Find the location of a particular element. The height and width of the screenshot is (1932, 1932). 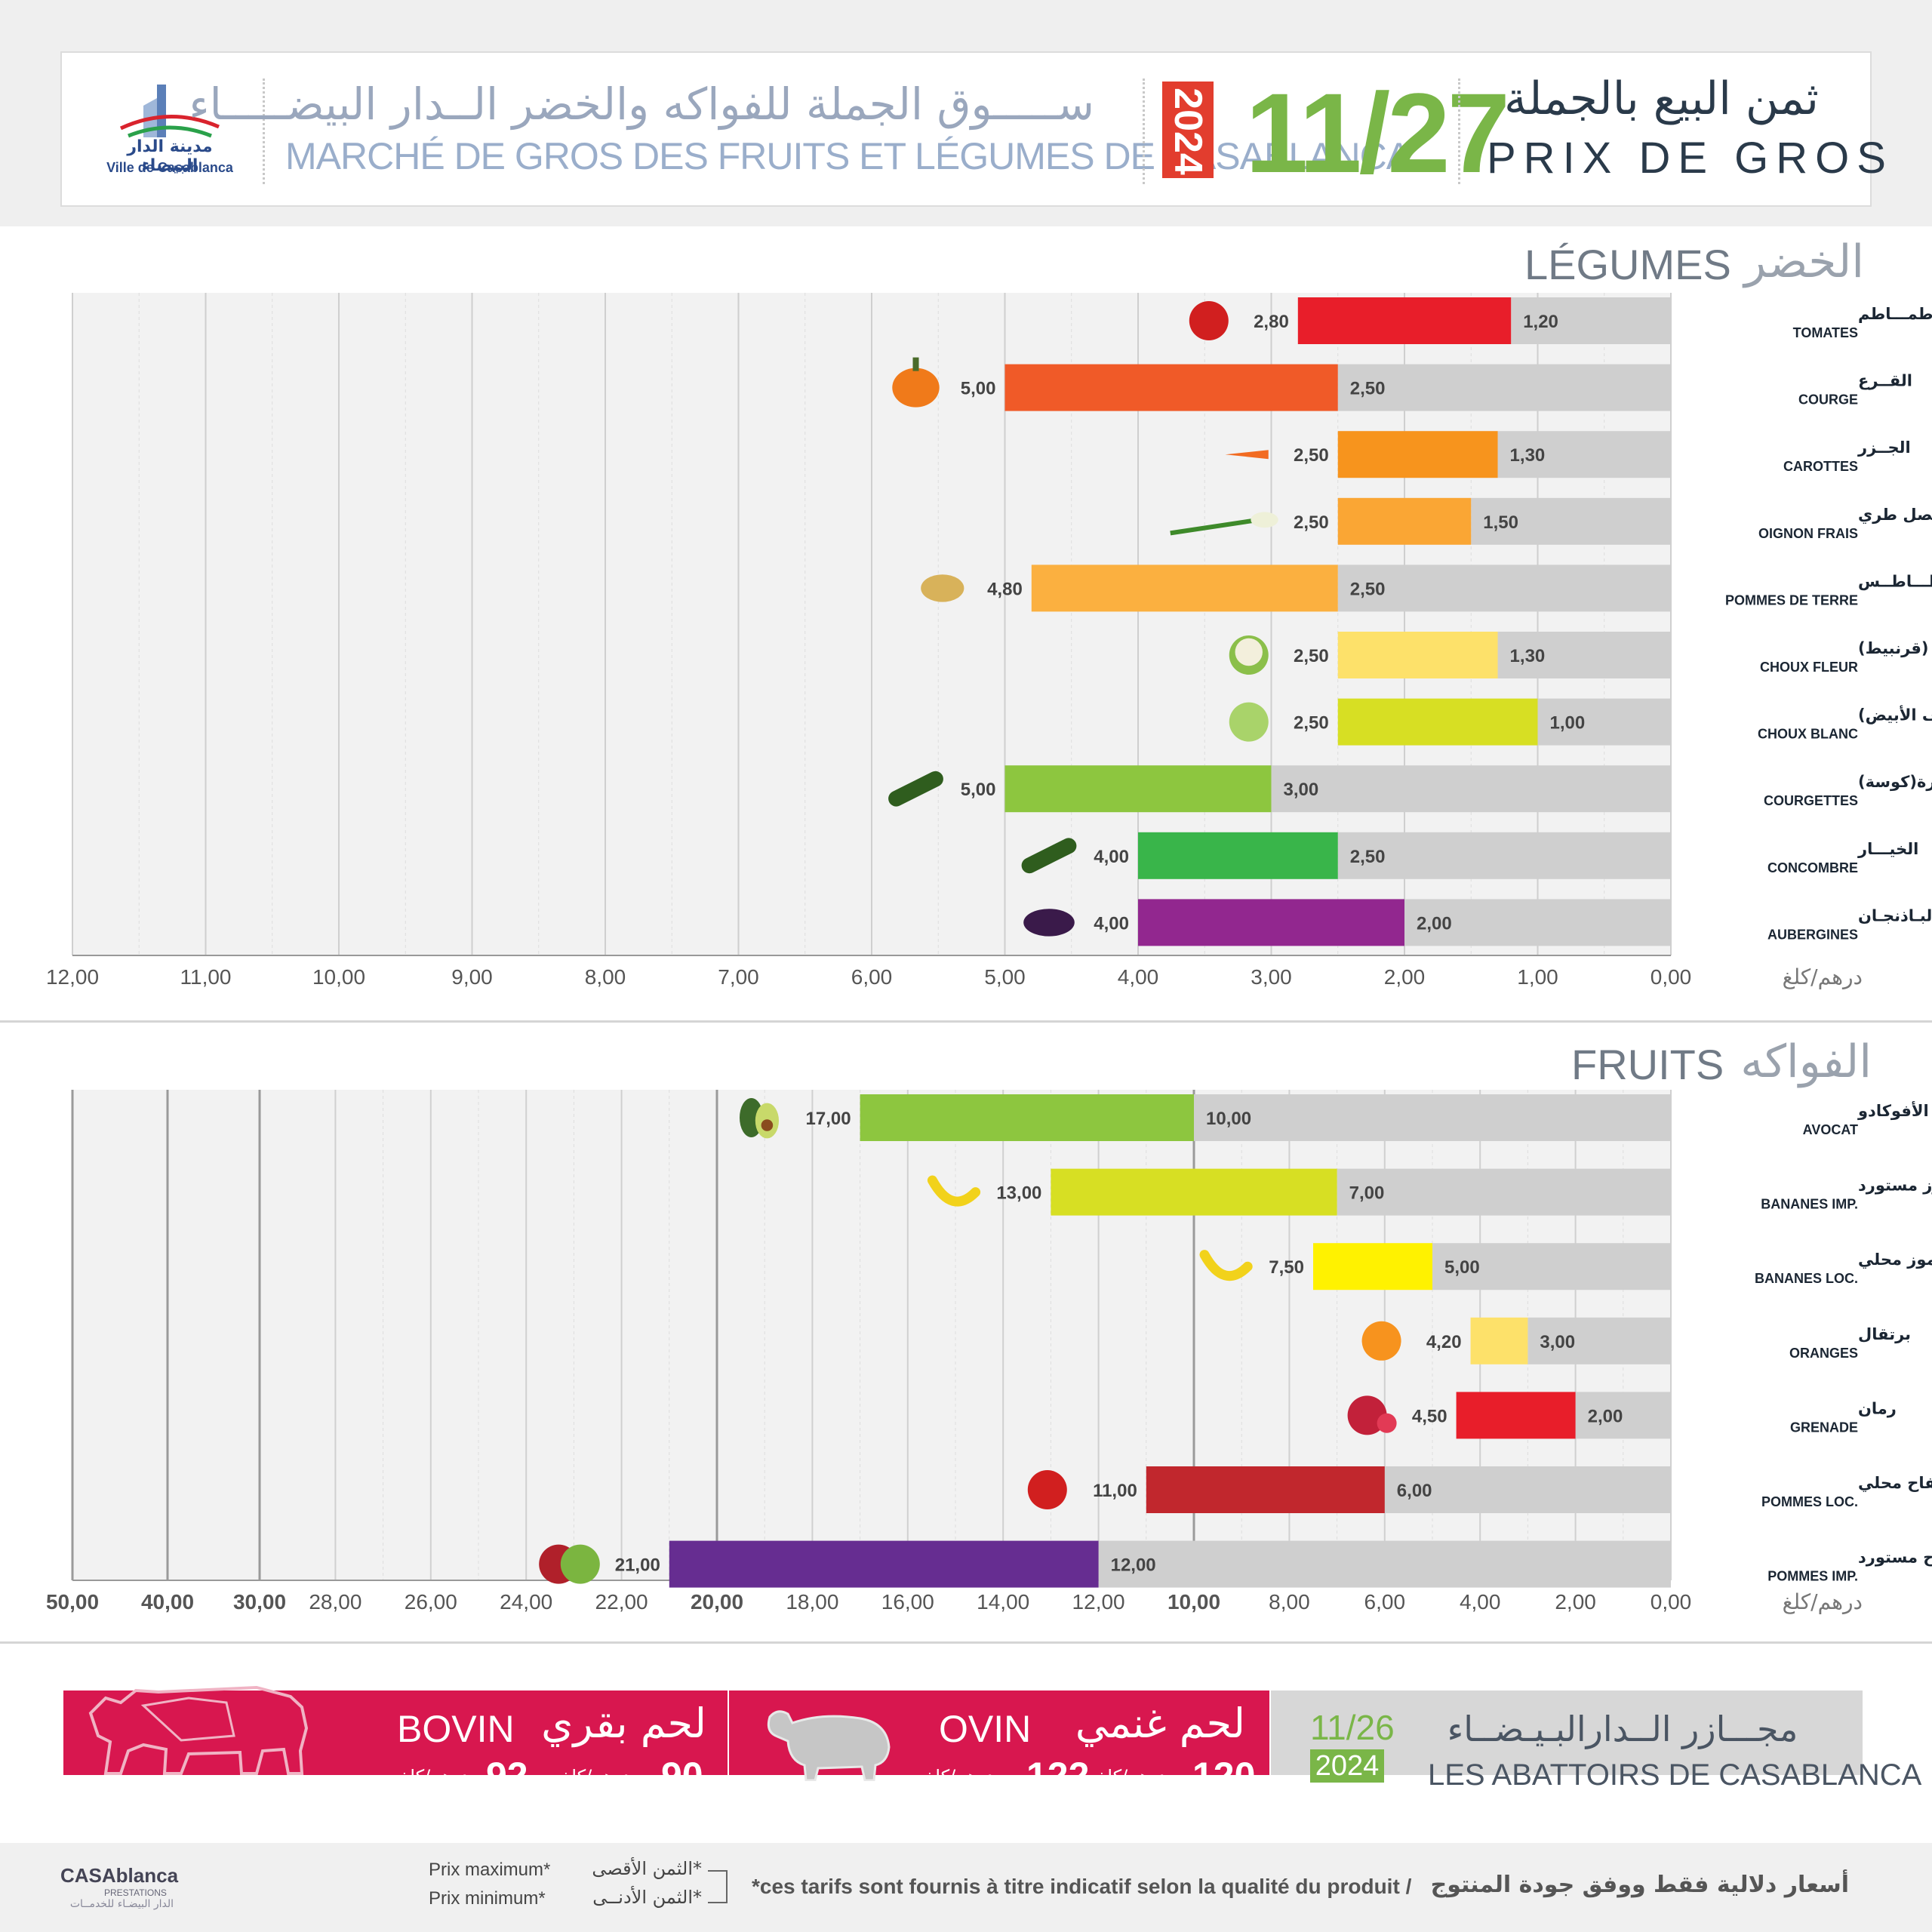

abattoirs-year: 2024 is located at coordinates (1347, 1766).